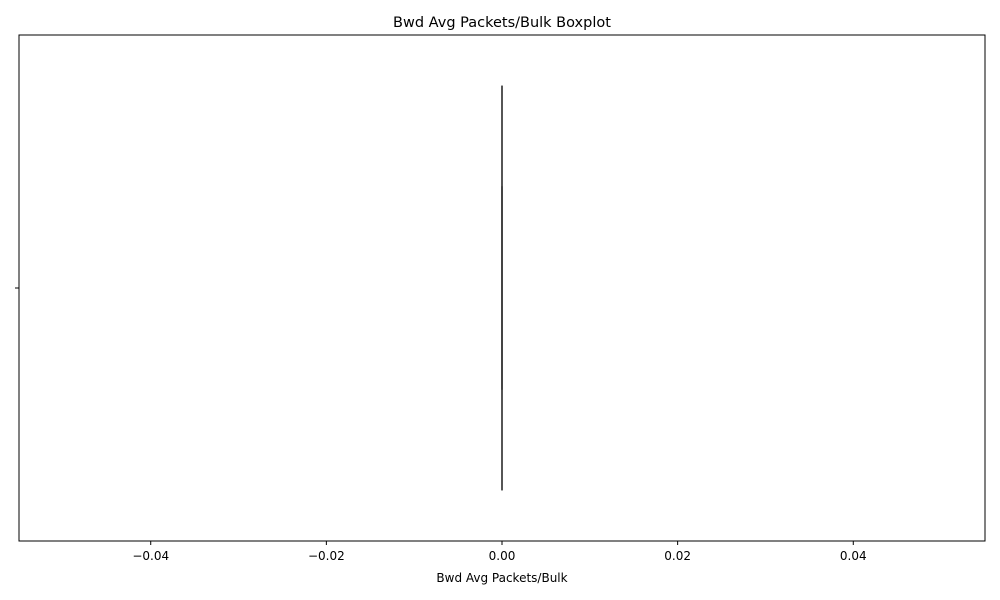  Describe the element at coordinates (150, 556) in the screenshot. I see `x-tick-label: −0.04` at that location.